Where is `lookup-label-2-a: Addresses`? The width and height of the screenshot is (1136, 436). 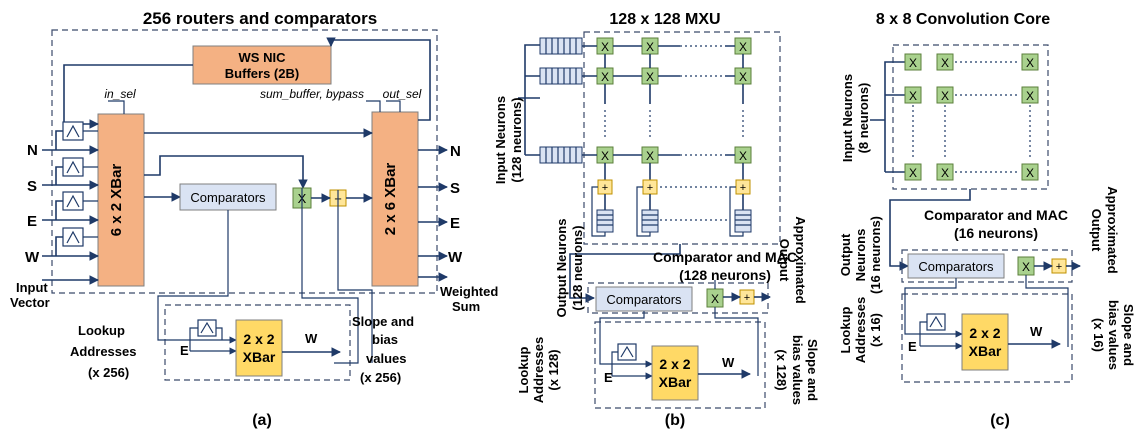
lookup-label-2-a: Addresses is located at coordinates (103, 351).